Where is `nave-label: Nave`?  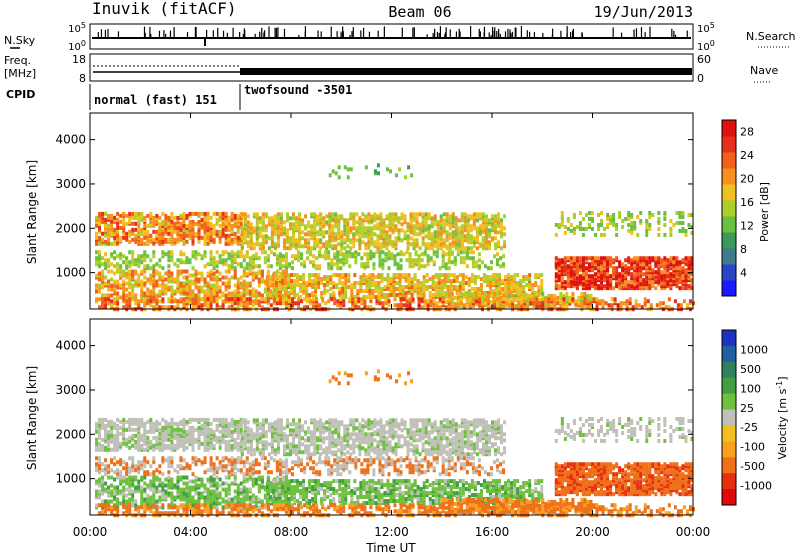 nave-label: Nave is located at coordinates (764, 70).